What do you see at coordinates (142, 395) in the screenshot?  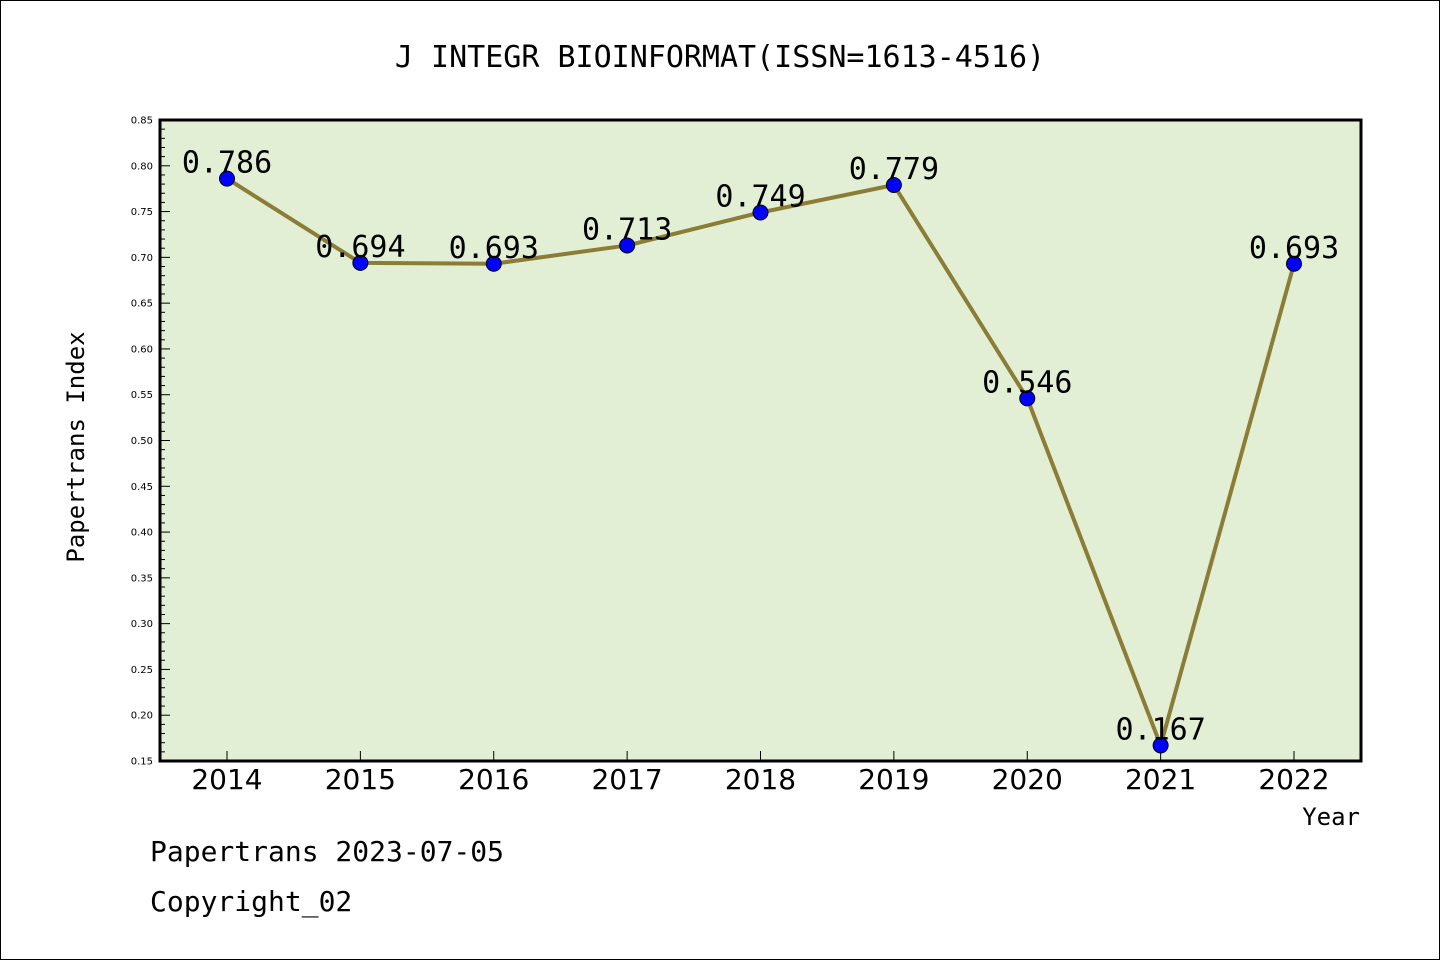 I see `y-tick-label: 0.55` at bounding box center [142, 395].